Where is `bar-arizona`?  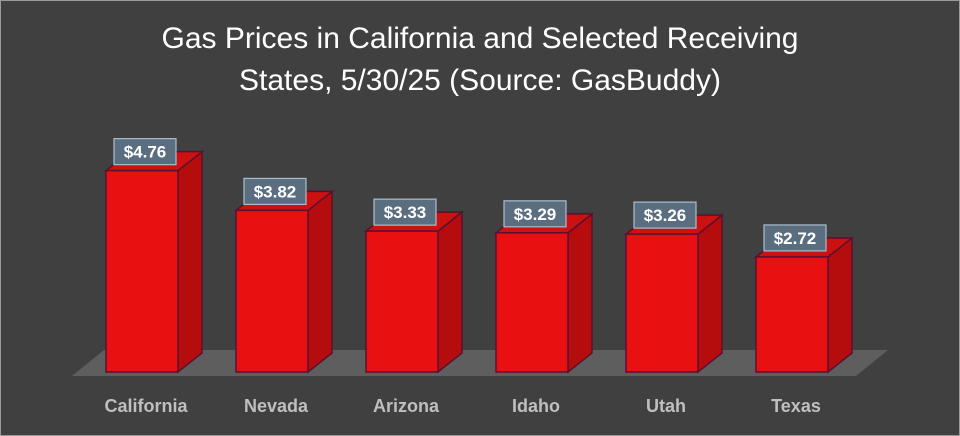
bar-arizona is located at coordinates (414, 292).